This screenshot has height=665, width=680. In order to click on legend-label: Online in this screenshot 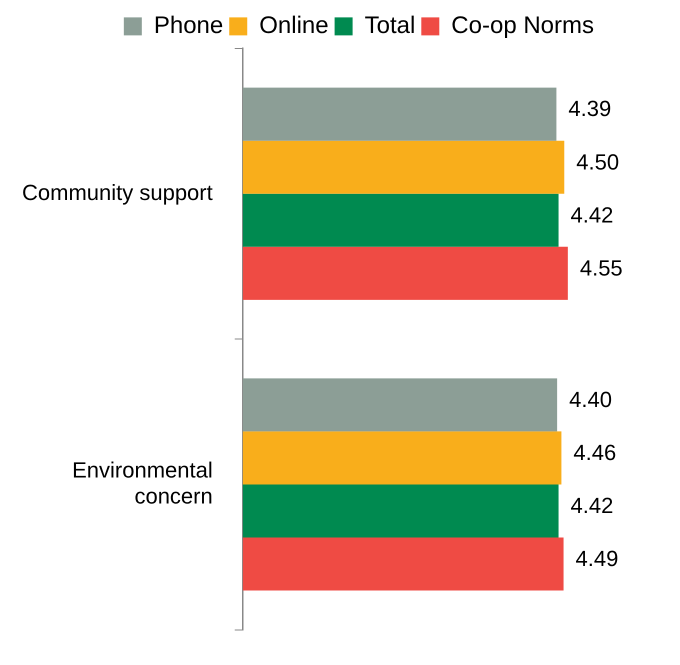, I will do `click(294, 26)`.